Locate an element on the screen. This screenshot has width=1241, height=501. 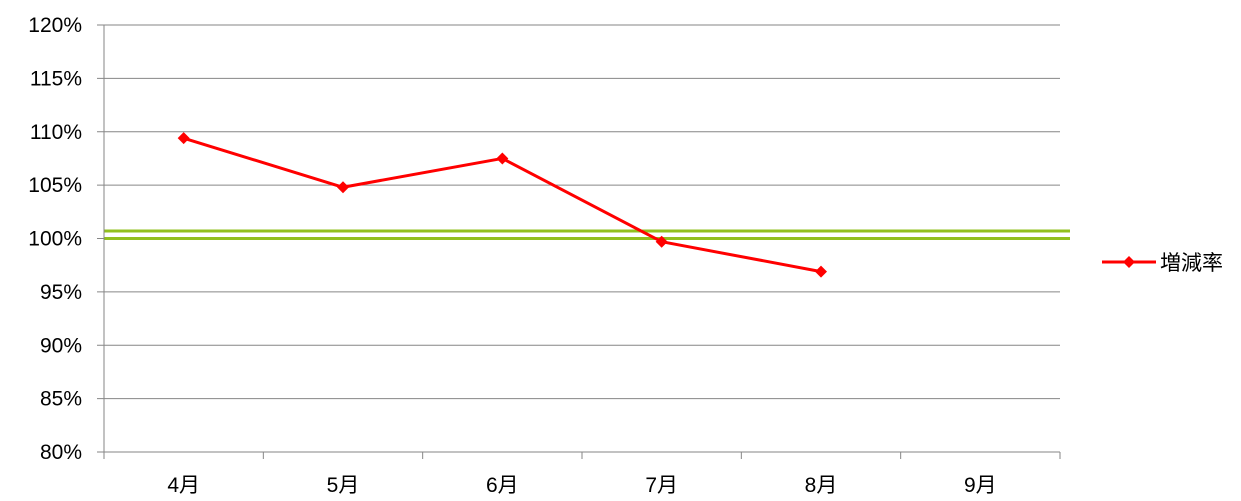
x-tick-label: 9月 is located at coordinates (980, 485).